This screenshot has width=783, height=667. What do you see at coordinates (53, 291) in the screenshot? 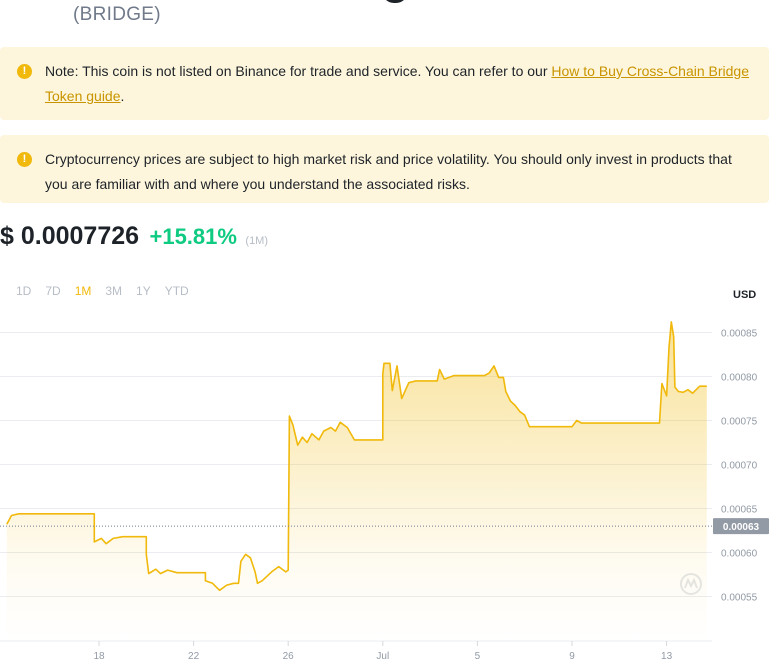
I see `range-7d-button: 7D` at bounding box center [53, 291].